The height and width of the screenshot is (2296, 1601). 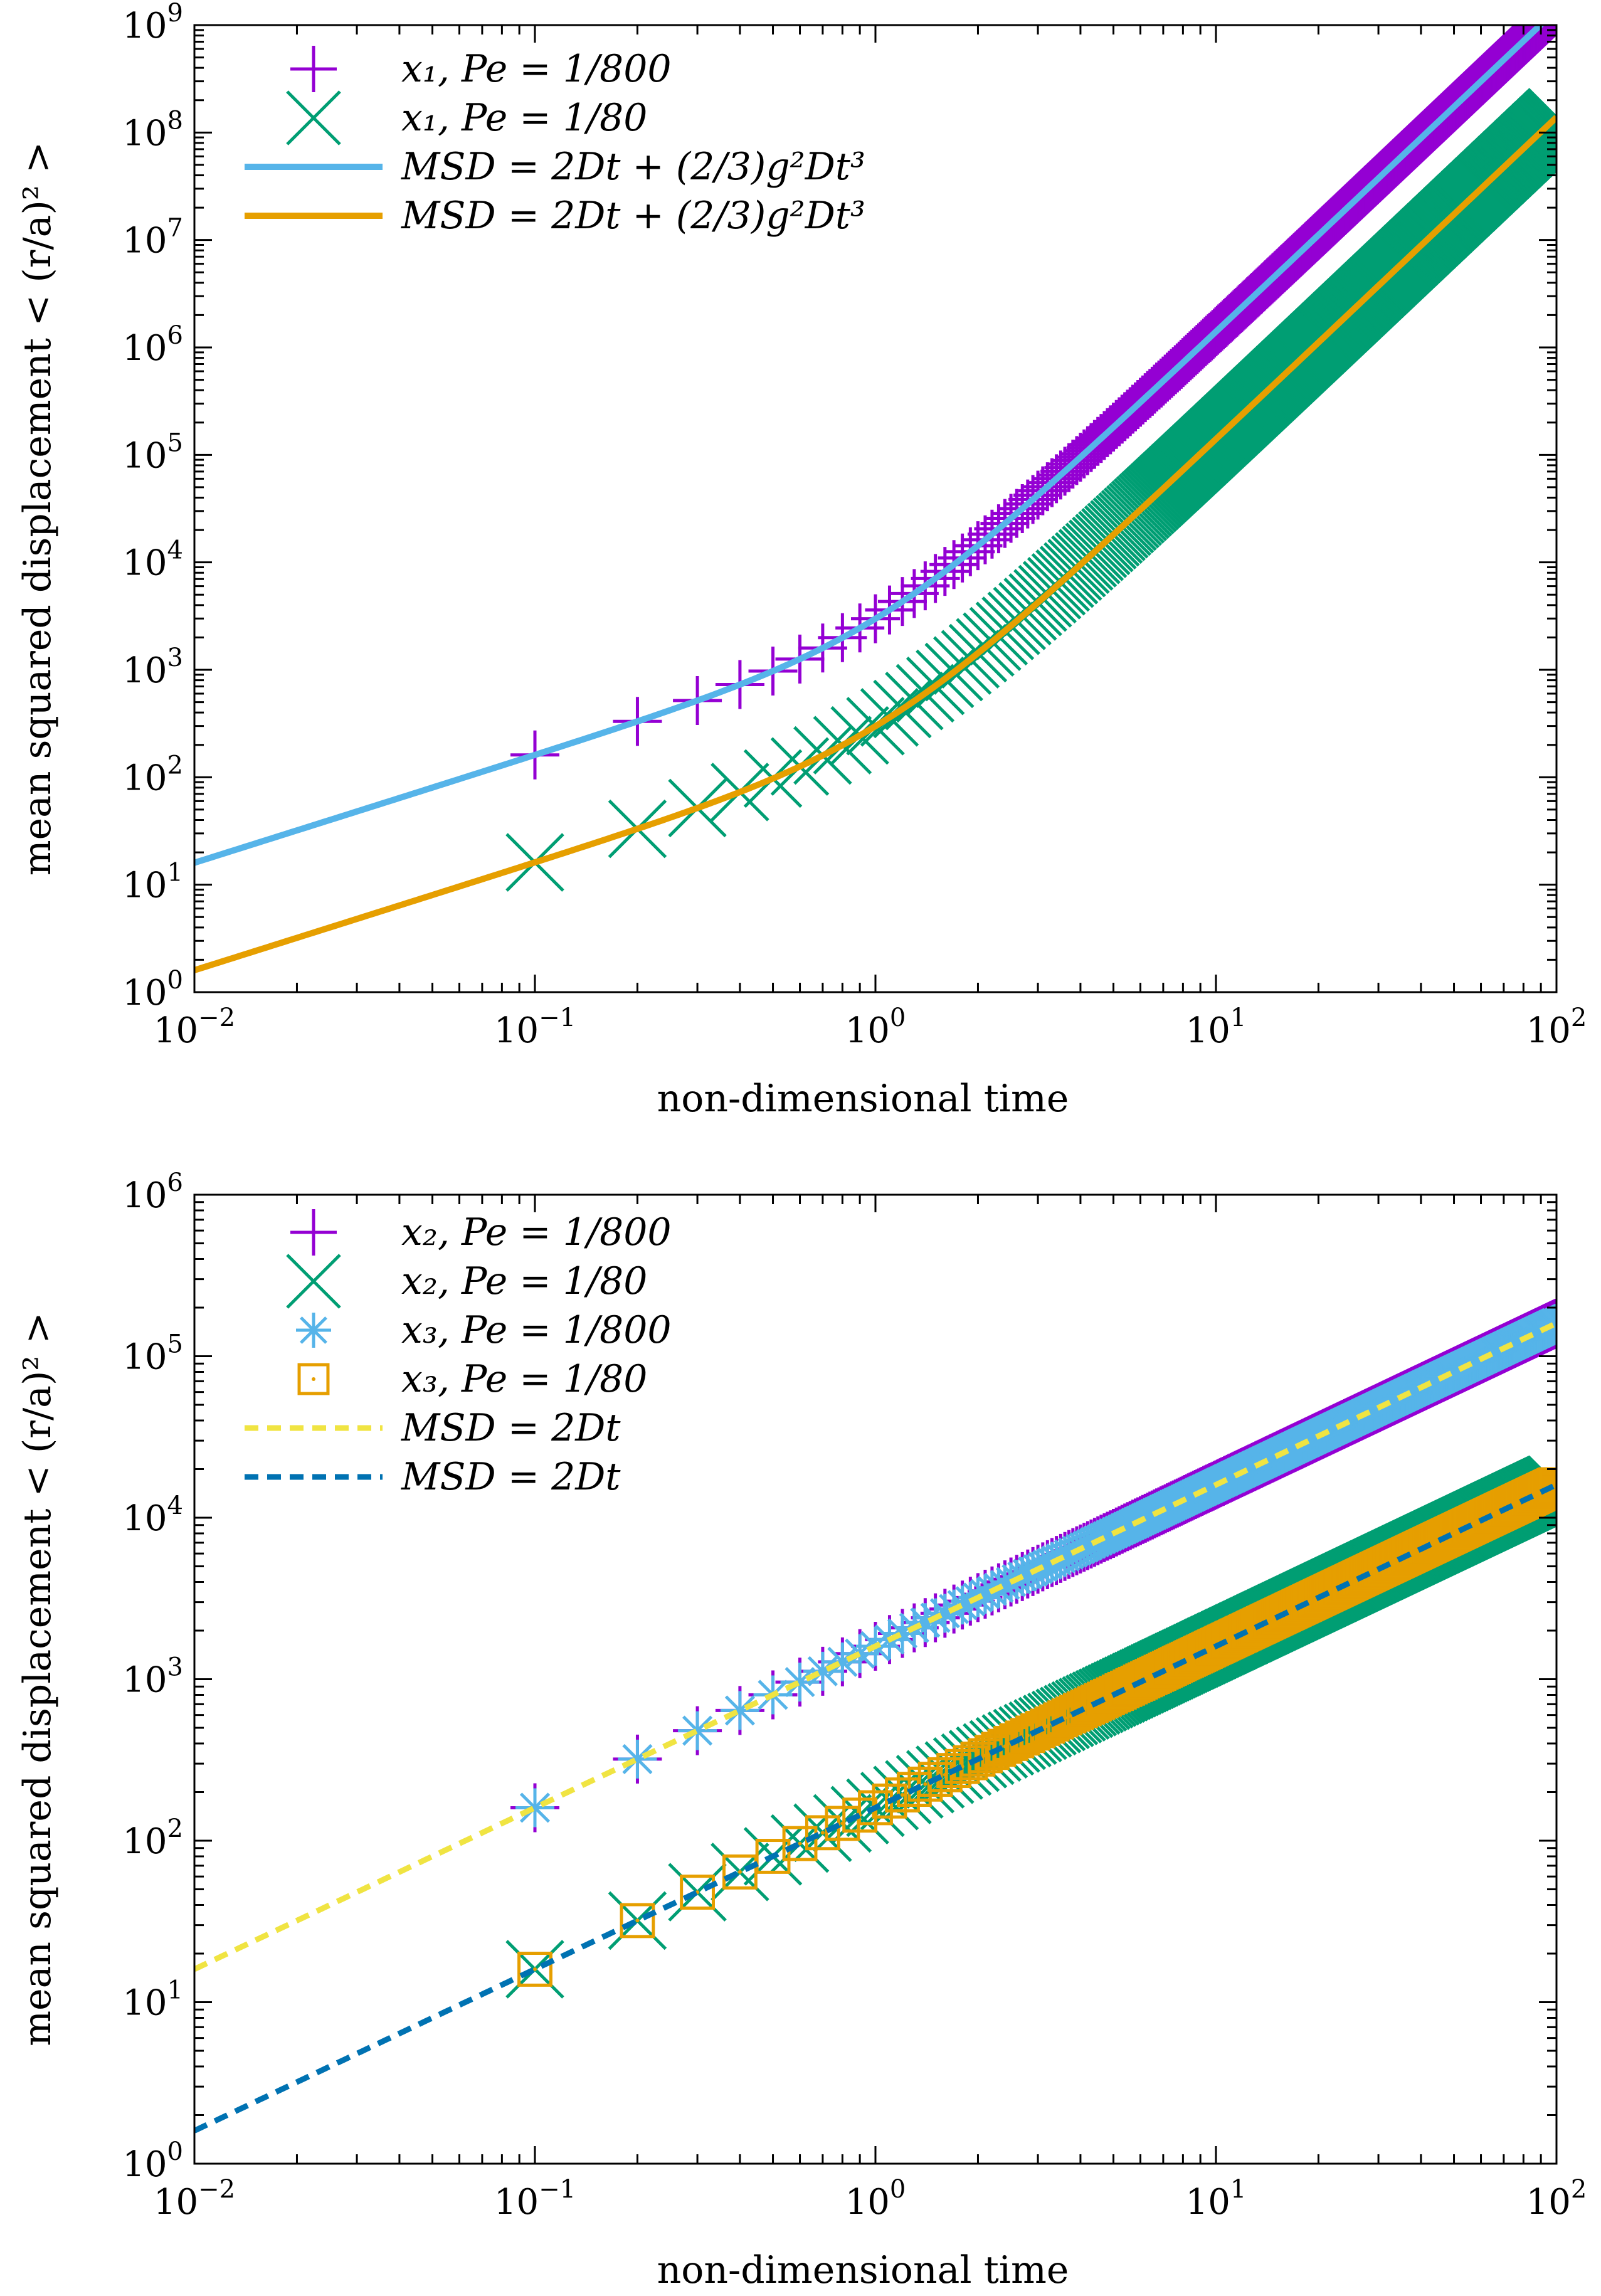 What do you see at coordinates (876, 1027) in the screenshot?
I see `x-tick-label: 10⁰` at bounding box center [876, 1027].